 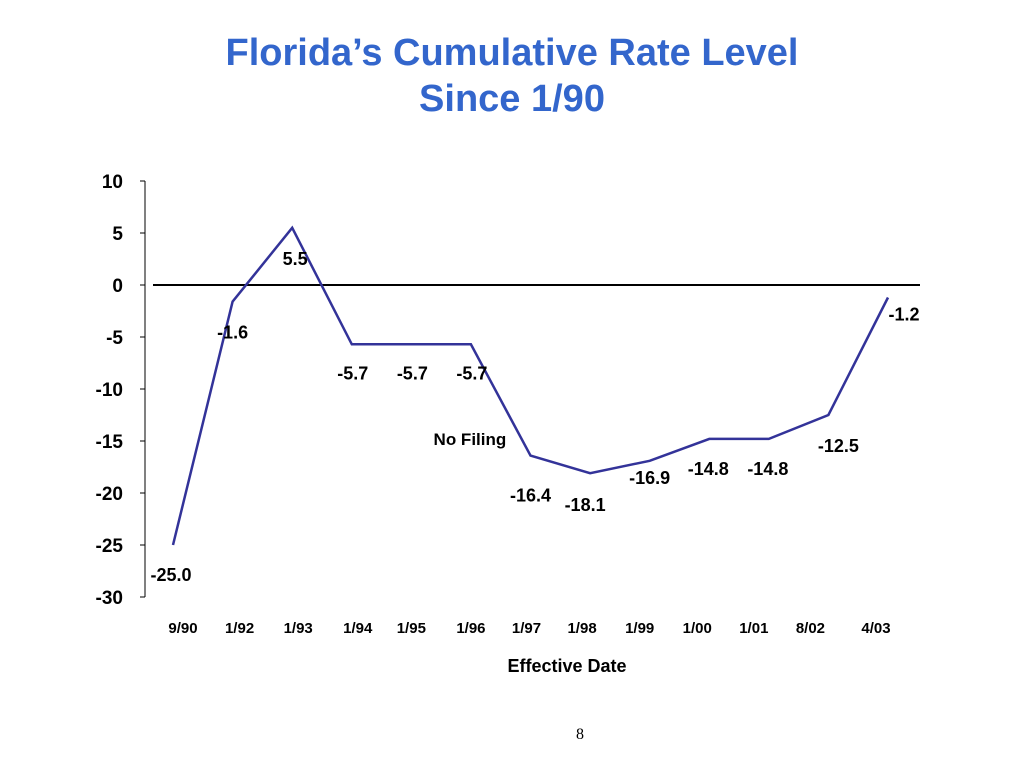 What do you see at coordinates (358, 628) in the screenshot?
I see `x-tick-label: 1/94` at bounding box center [358, 628].